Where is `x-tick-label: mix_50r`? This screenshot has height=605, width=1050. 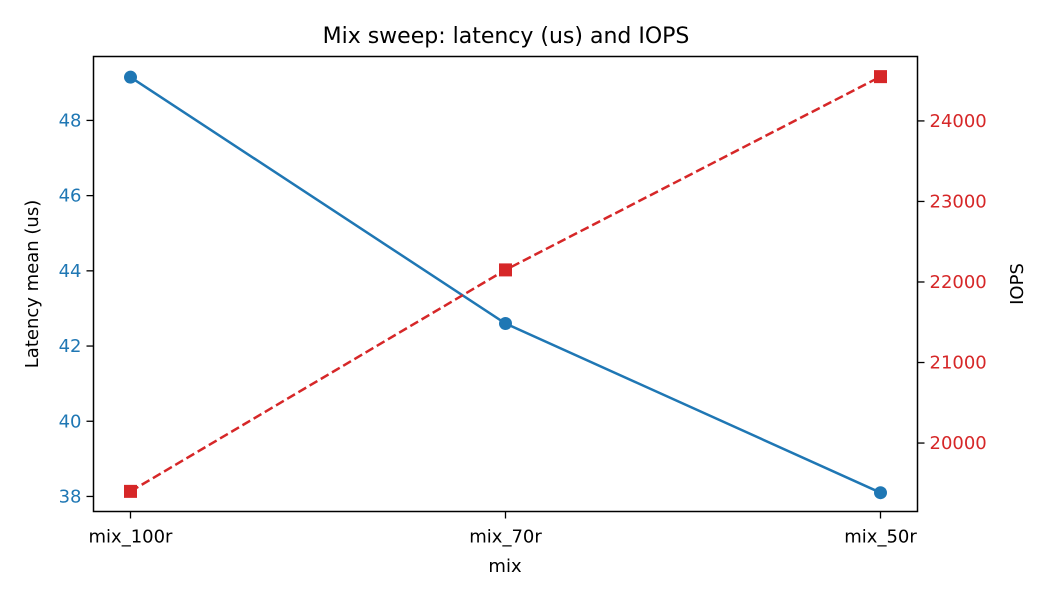 x-tick-label: mix_50r is located at coordinates (880, 537).